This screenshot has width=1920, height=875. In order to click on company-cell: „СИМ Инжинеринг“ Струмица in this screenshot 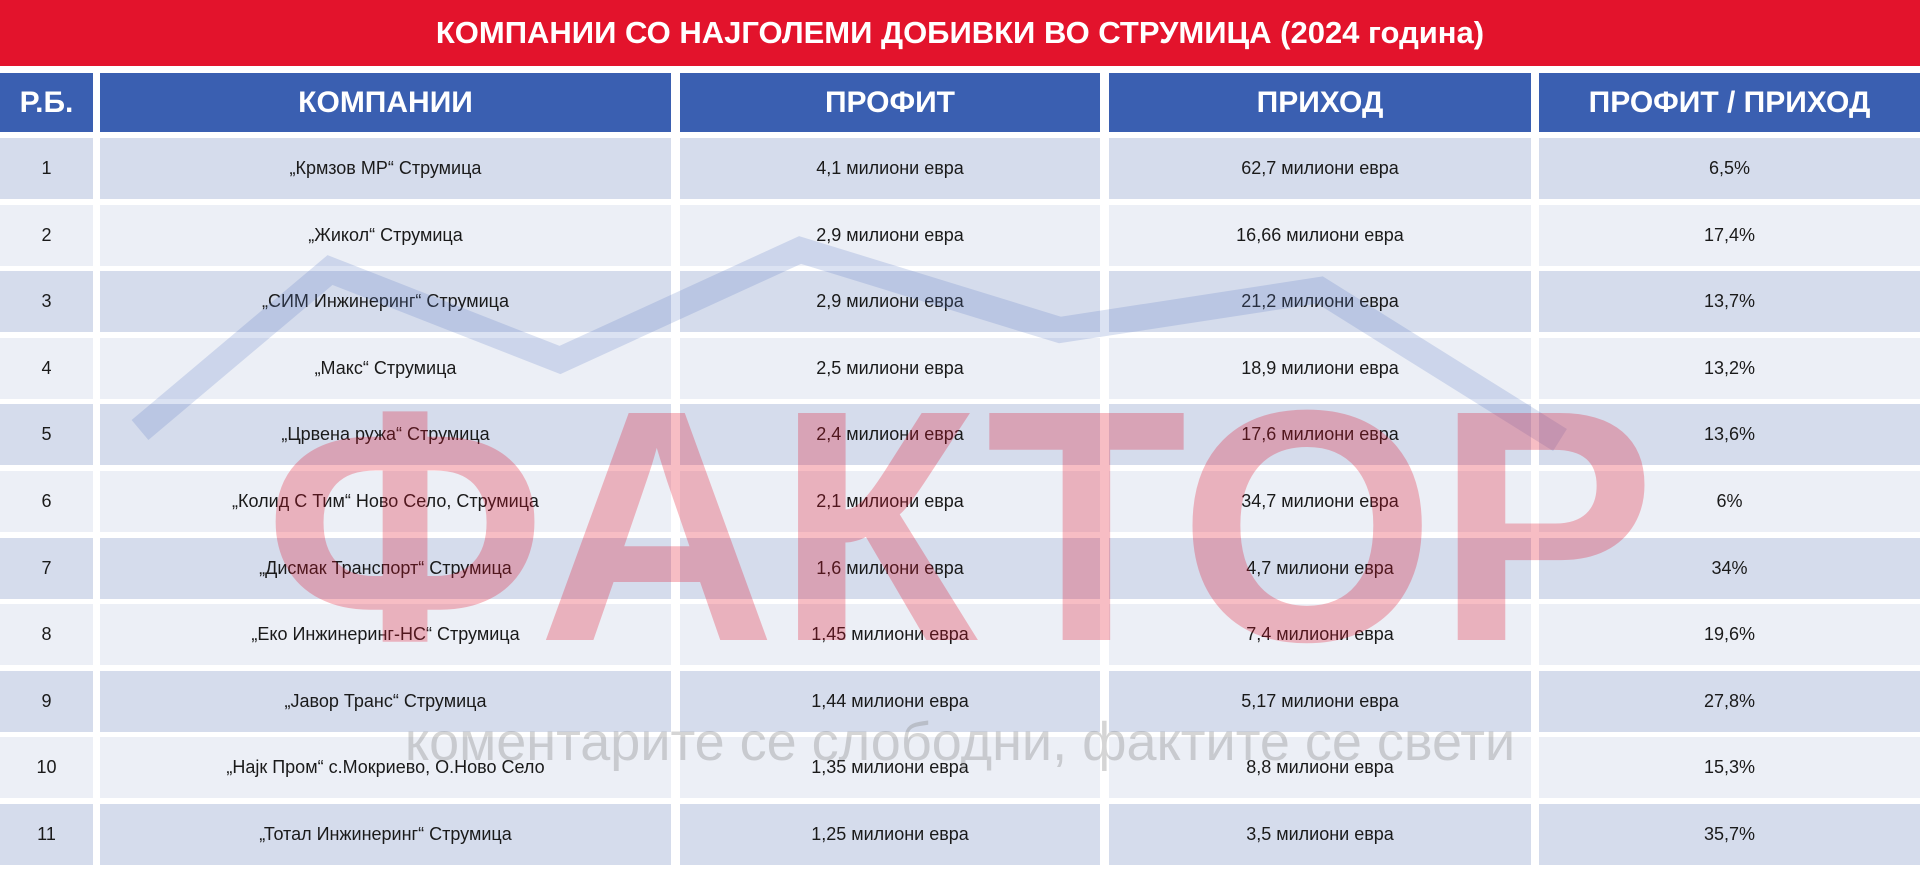, I will do `click(385, 301)`.